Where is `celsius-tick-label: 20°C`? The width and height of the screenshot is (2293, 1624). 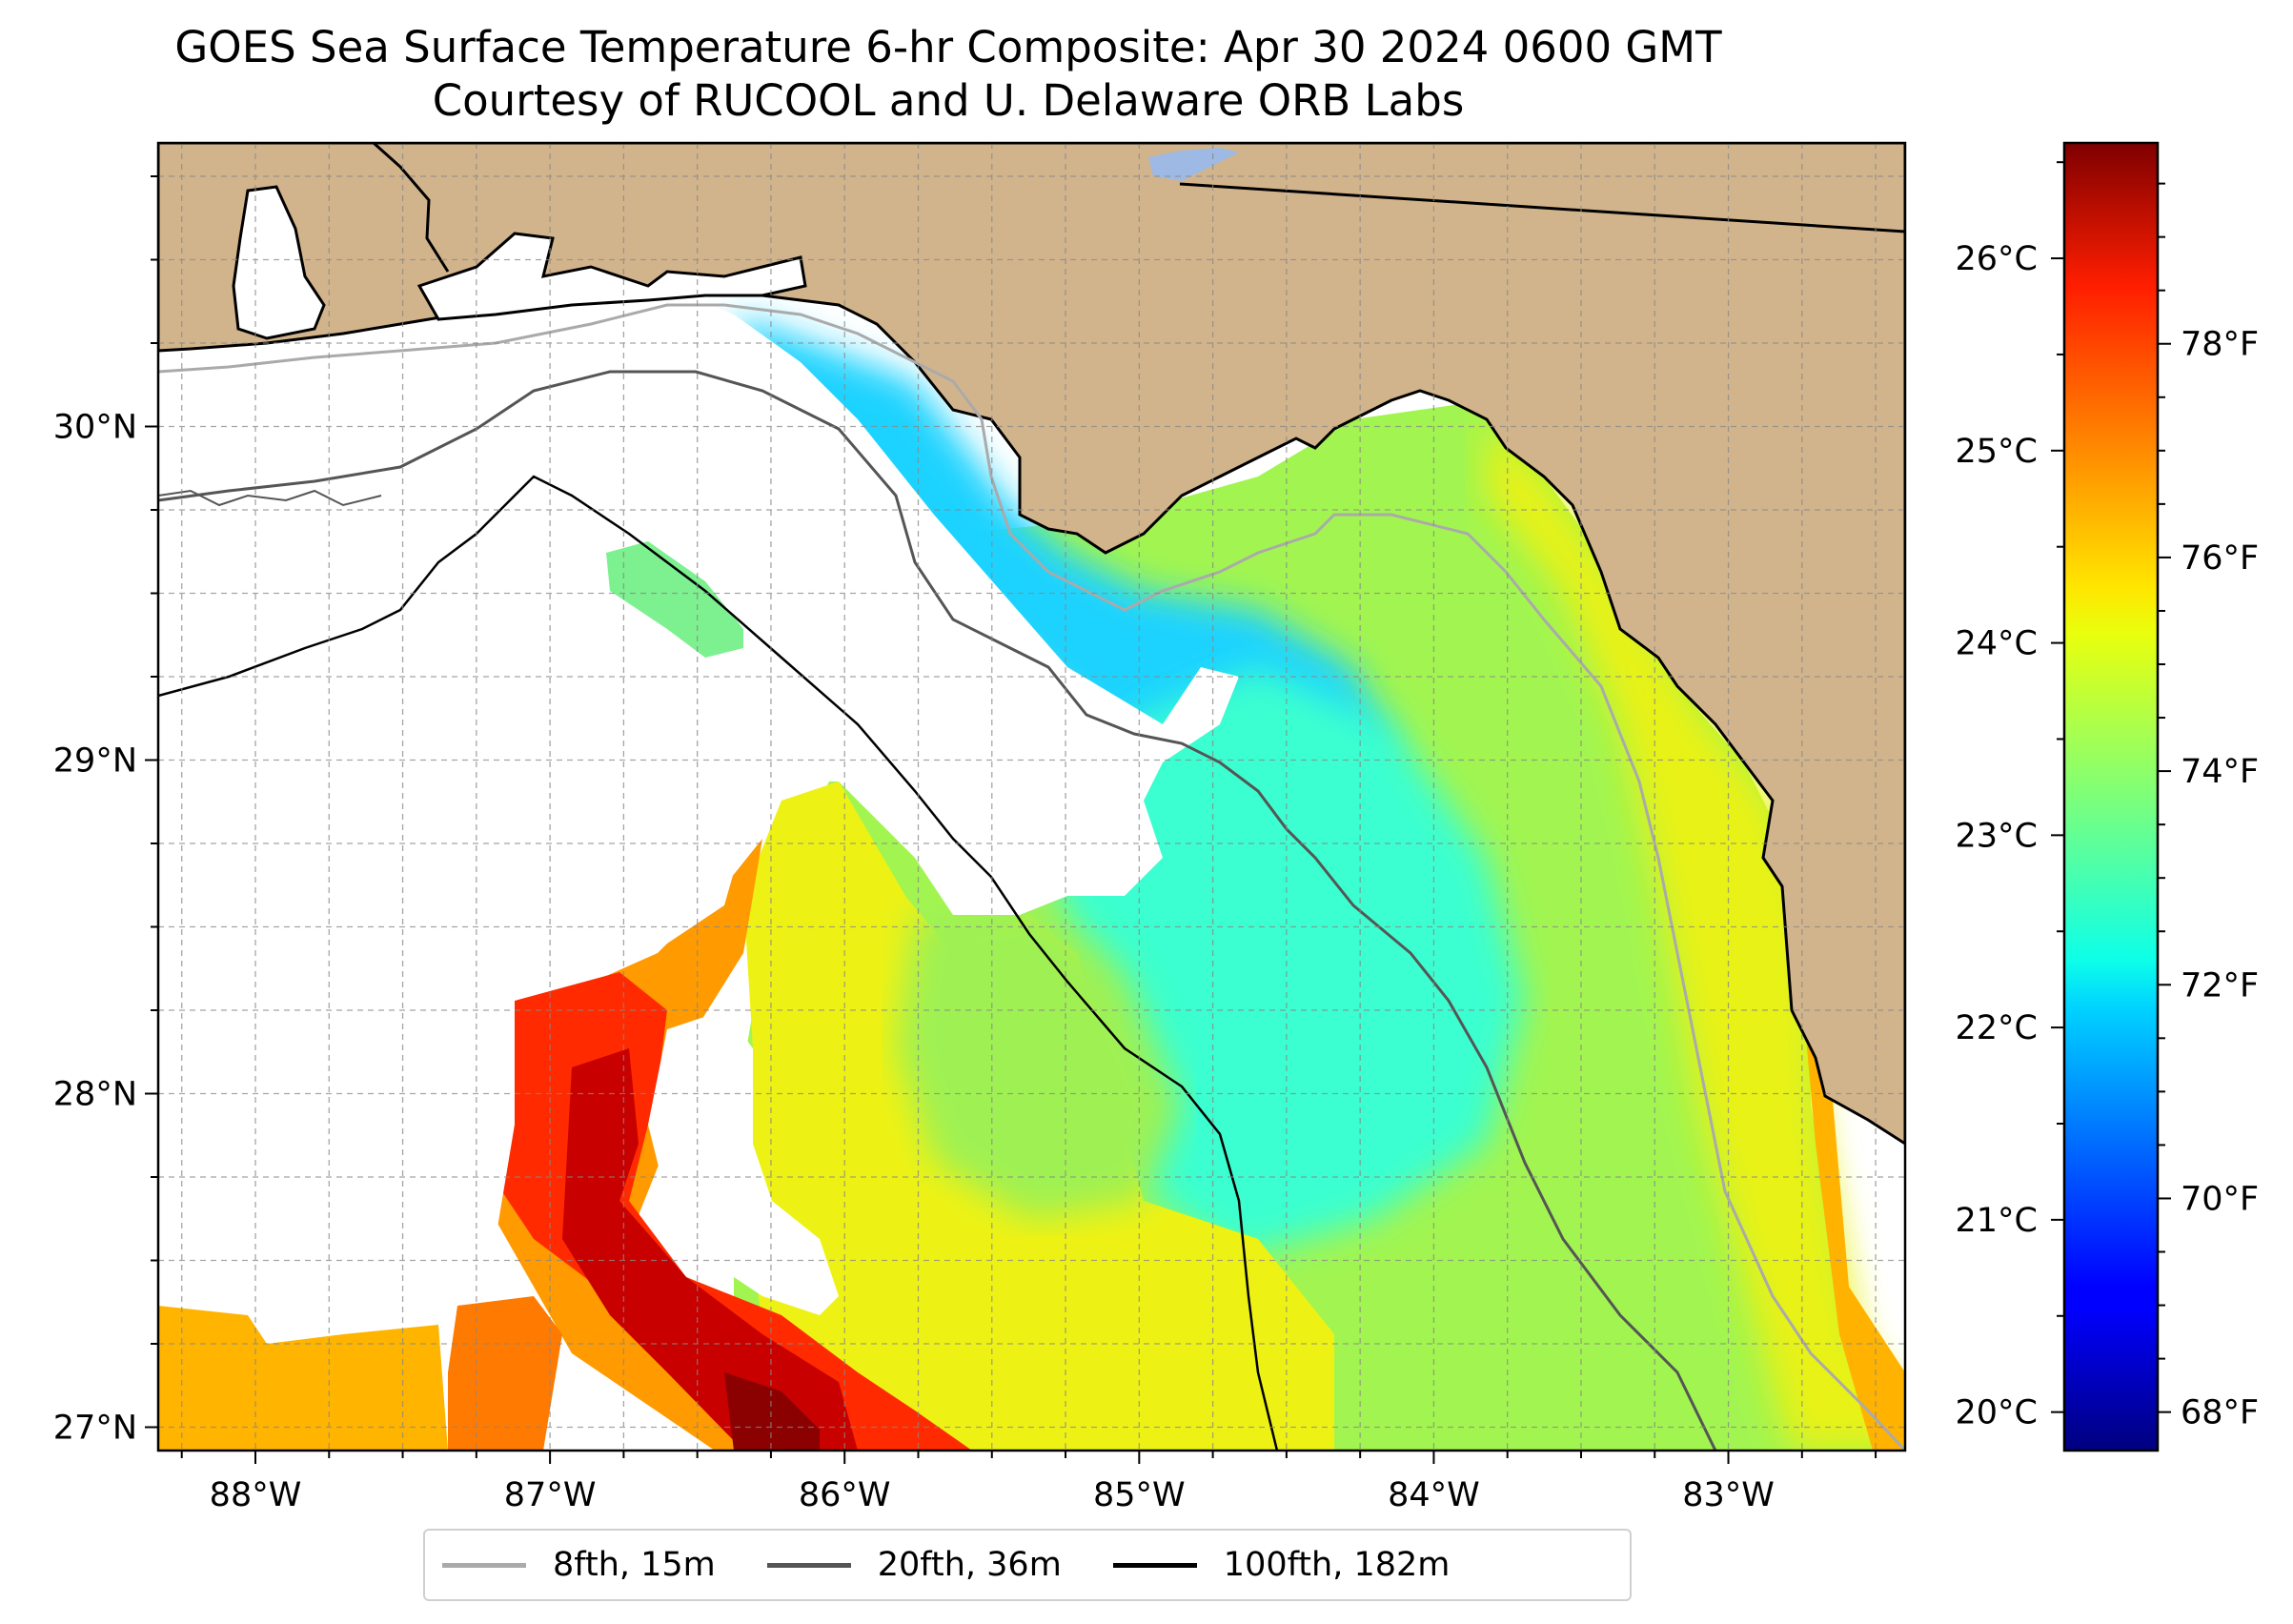
celsius-tick-label: 20°C is located at coordinates (1997, 1413).